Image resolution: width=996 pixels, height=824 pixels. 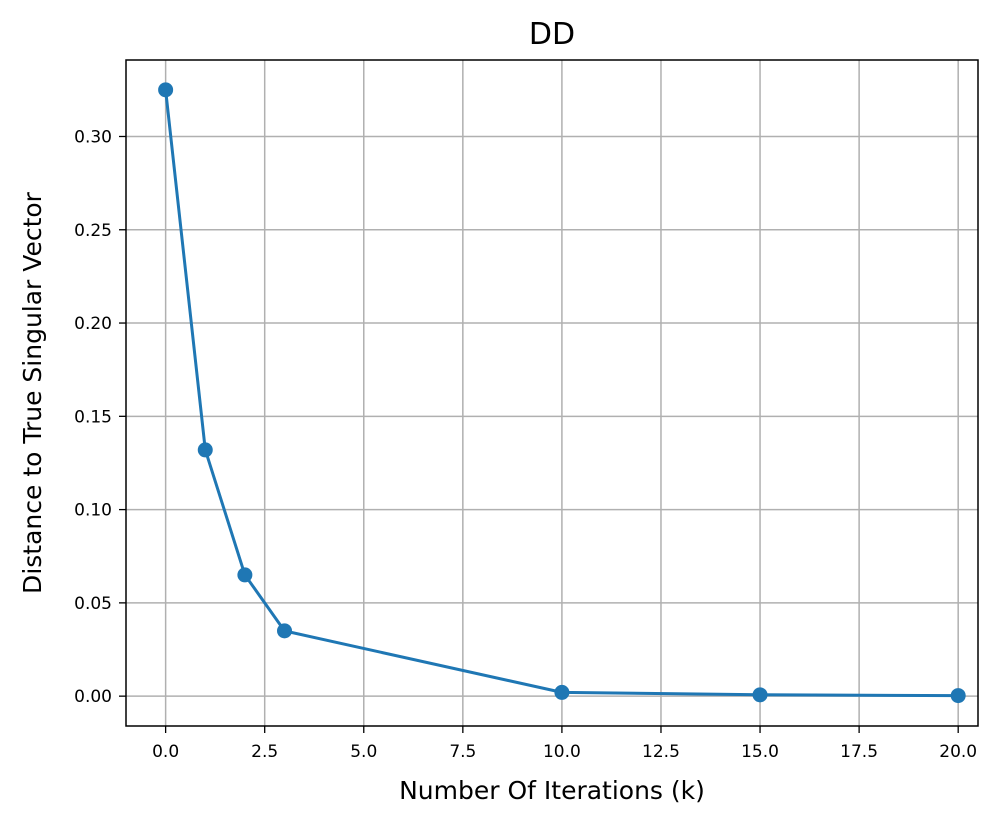 I want to click on y-tick-label: 0.30, so click(x=93, y=137).